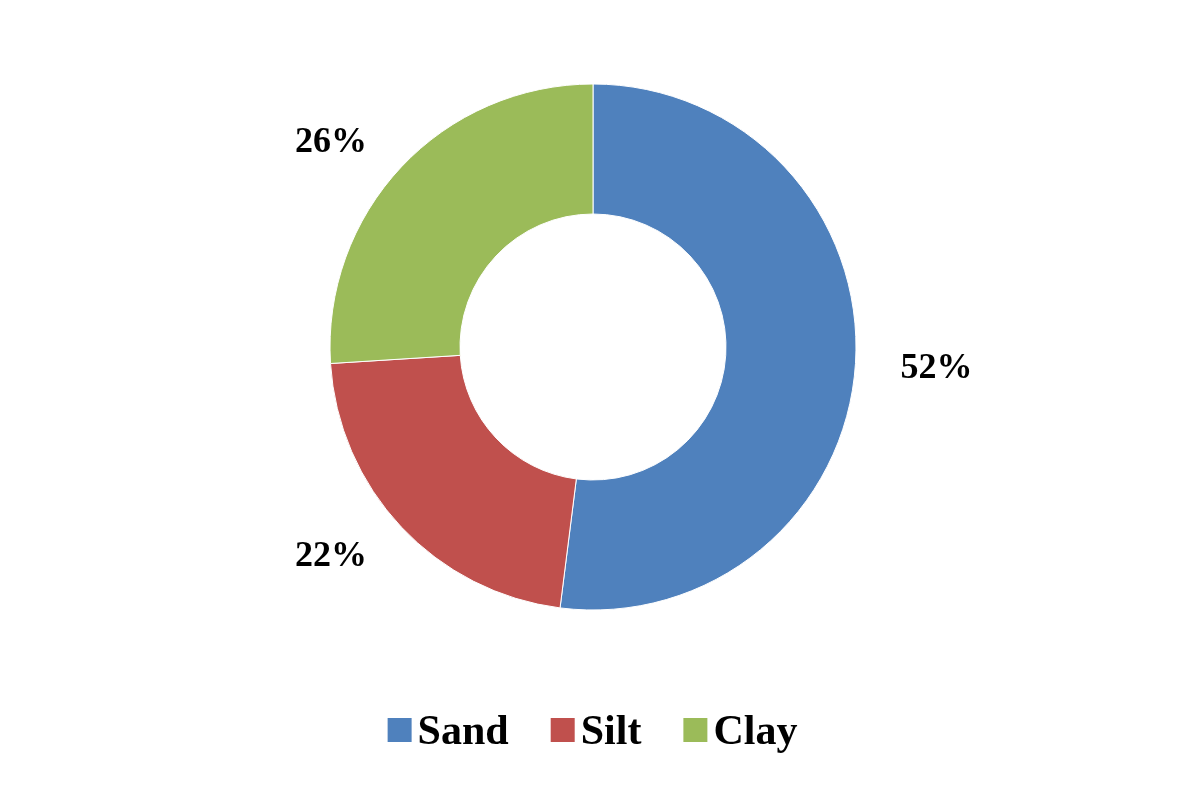 The height and width of the screenshot is (786, 1183). I want to click on data-label: 52%, so click(936, 366).